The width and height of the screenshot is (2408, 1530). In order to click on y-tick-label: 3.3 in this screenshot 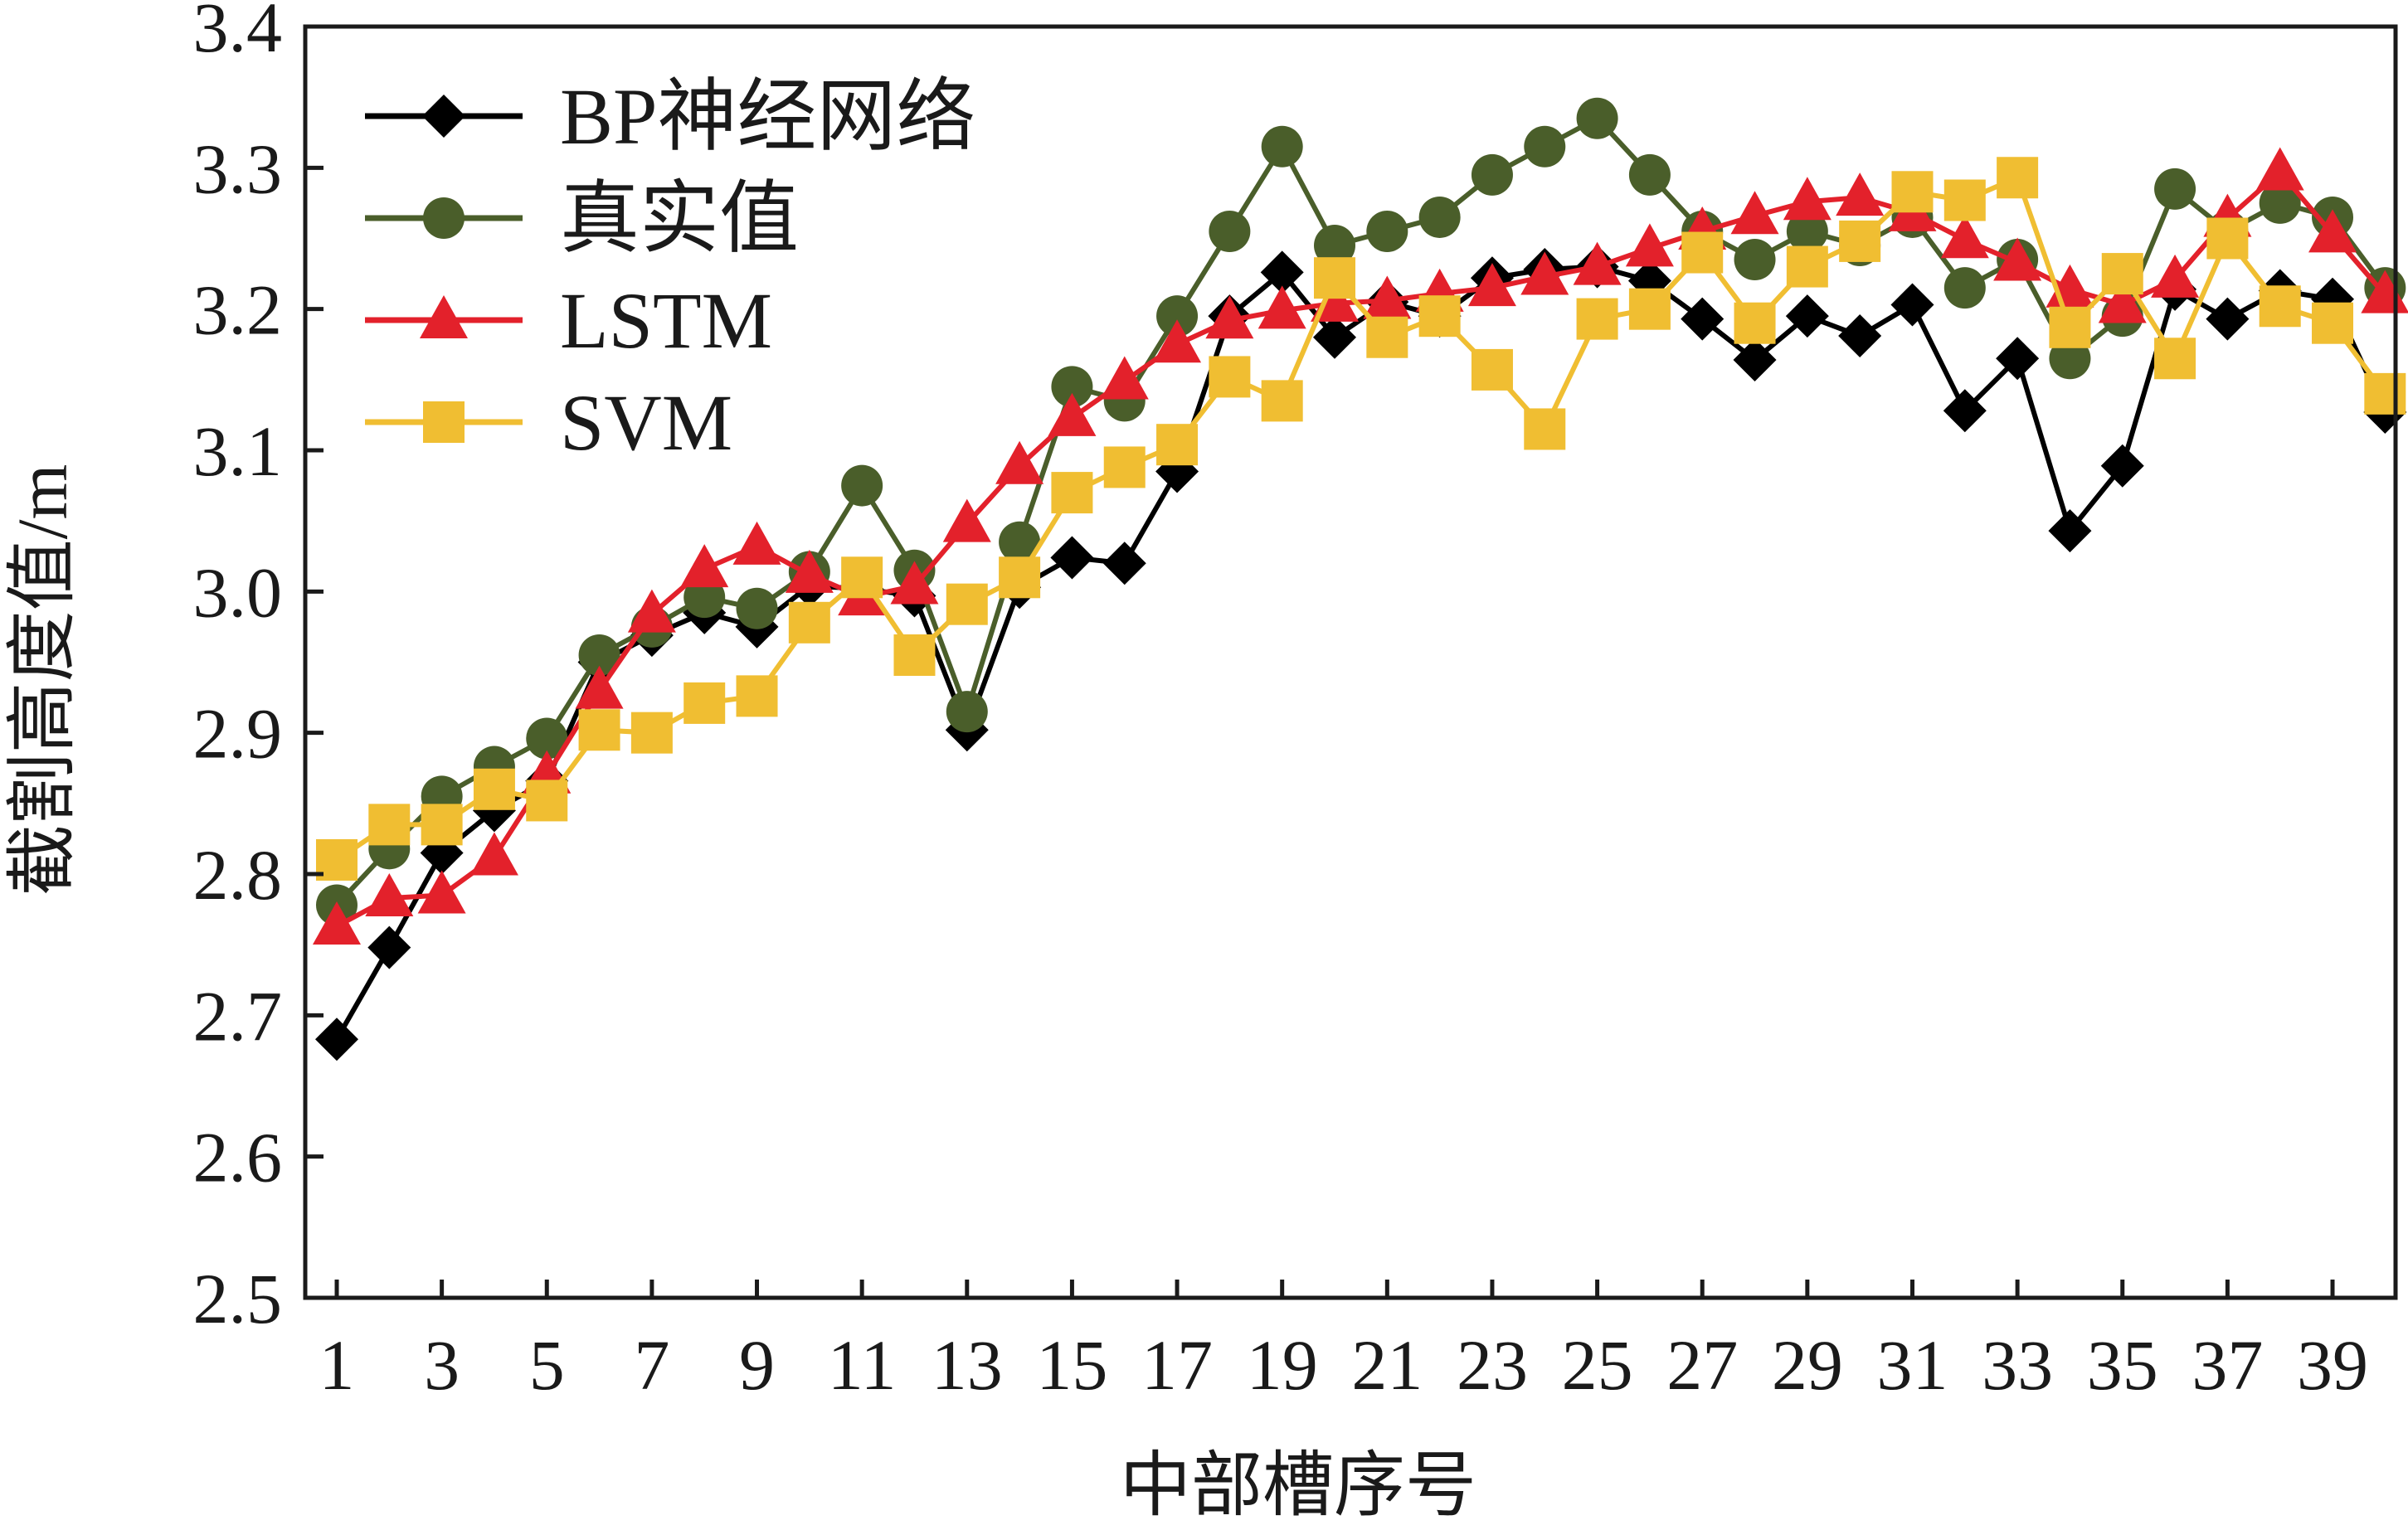, I will do `click(238, 168)`.